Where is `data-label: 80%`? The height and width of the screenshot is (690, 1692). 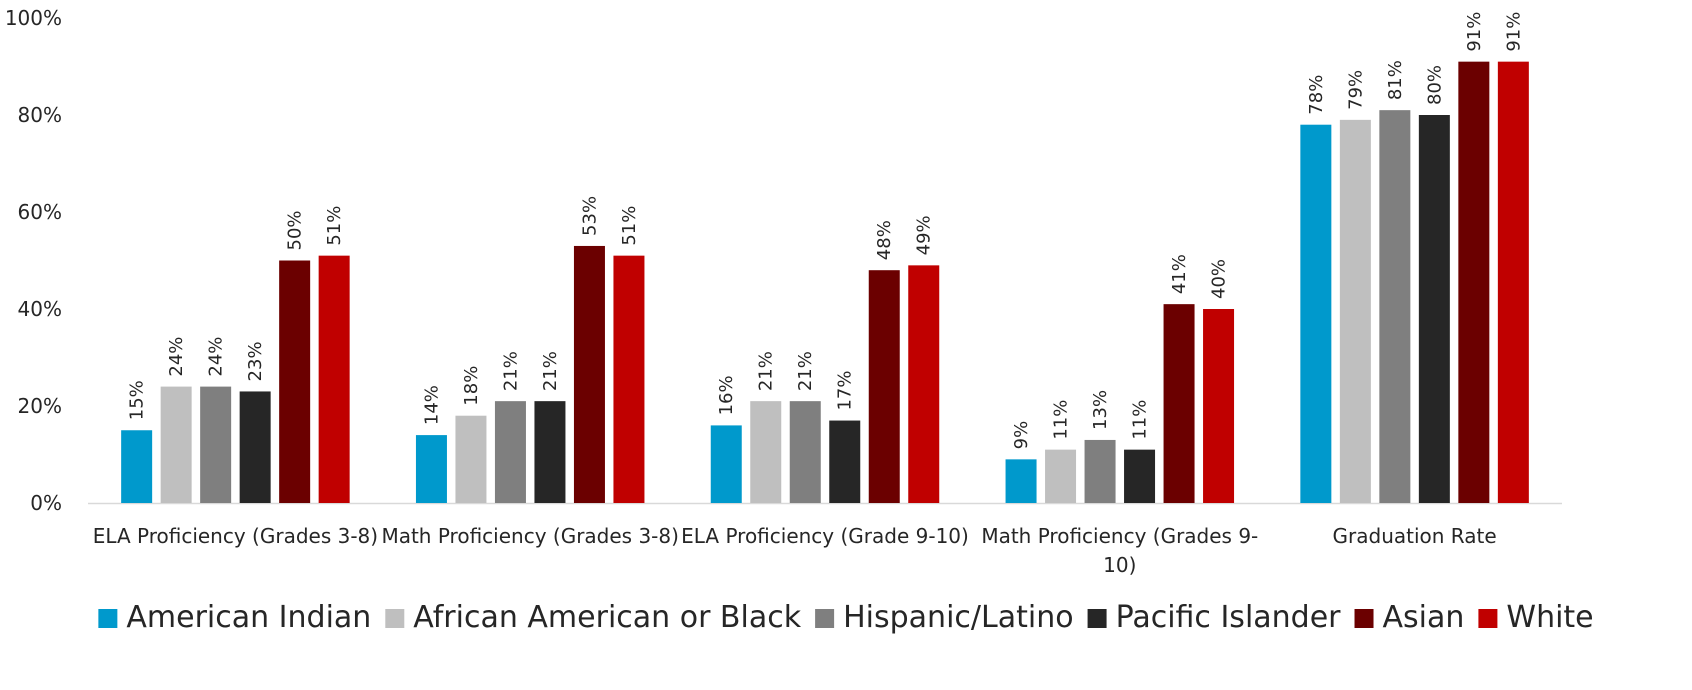 data-label: 80% is located at coordinates (1434, 85).